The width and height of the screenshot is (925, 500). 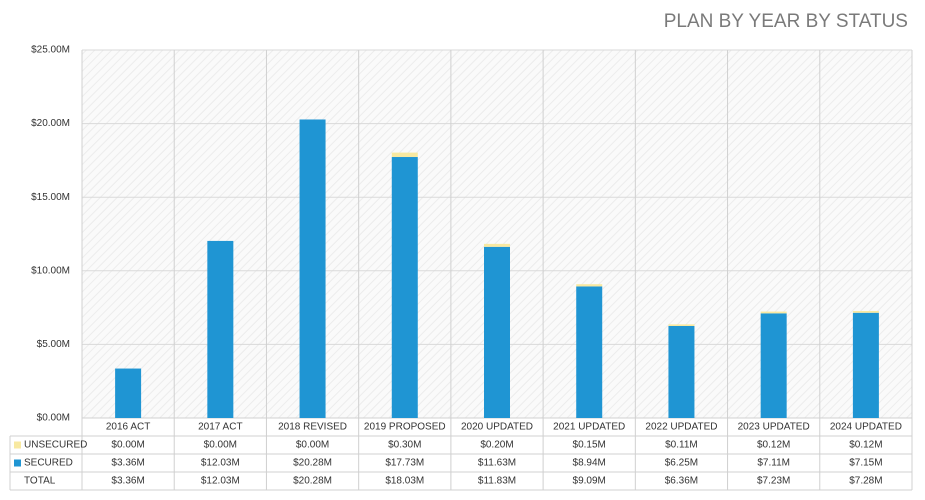 I want to click on table-cell: $0.20M, so click(x=496, y=445).